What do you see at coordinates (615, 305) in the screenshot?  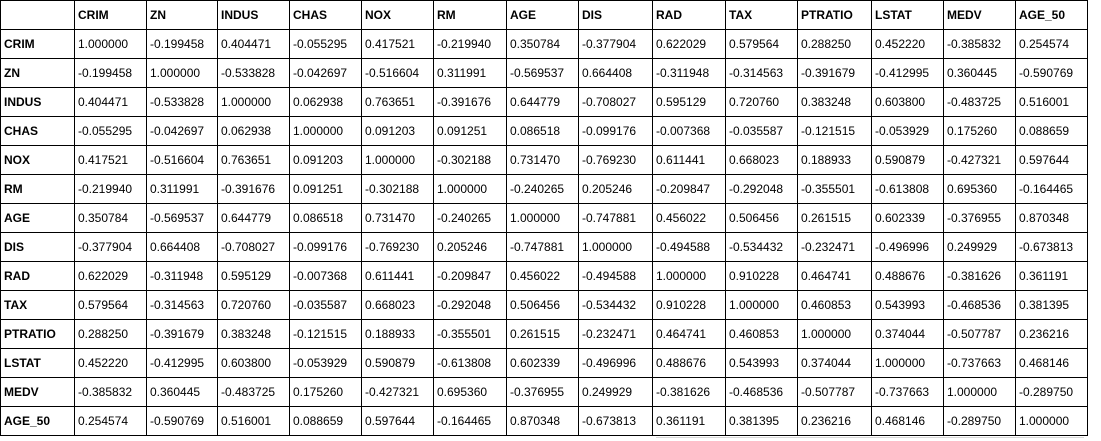 I see `table-cell: -0.534432` at bounding box center [615, 305].